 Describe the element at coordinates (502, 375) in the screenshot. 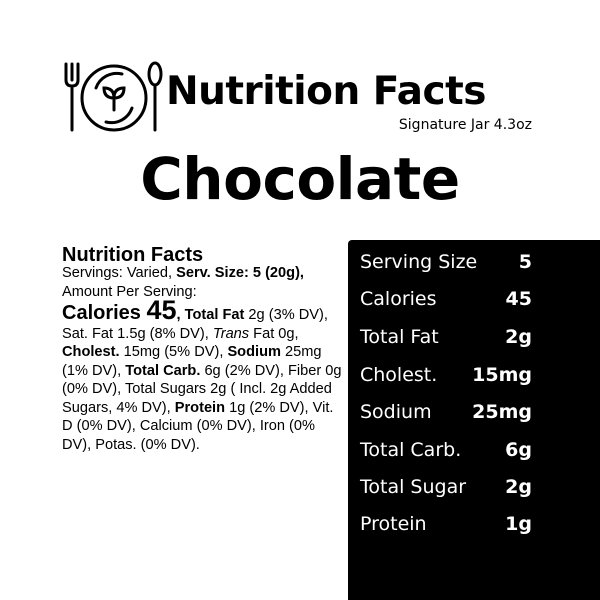

I see `row-value: 15mg` at that location.